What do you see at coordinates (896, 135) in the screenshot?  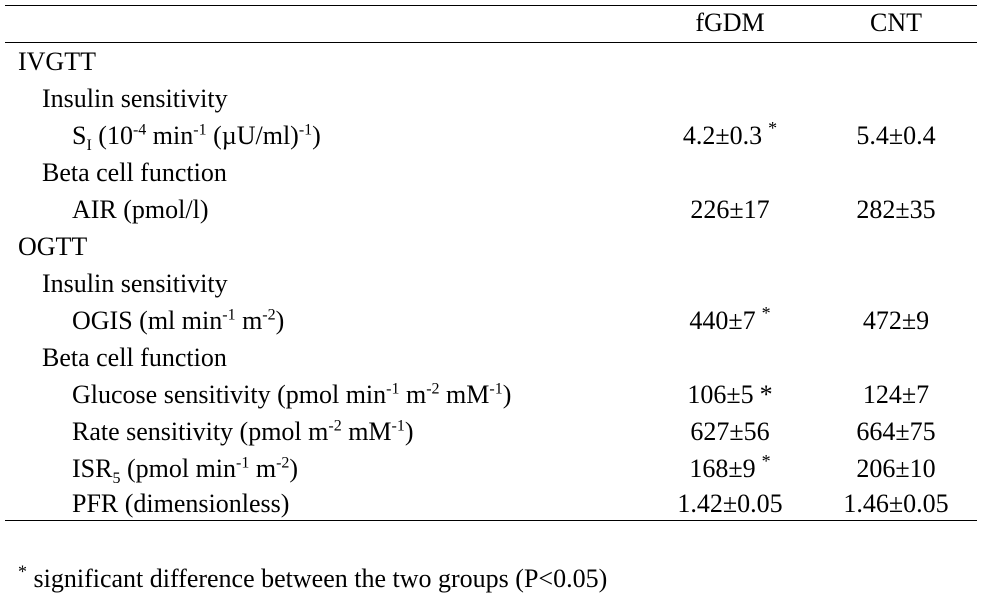 I see `row-si-cnt: 5.4±0.4` at bounding box center [896, 135].